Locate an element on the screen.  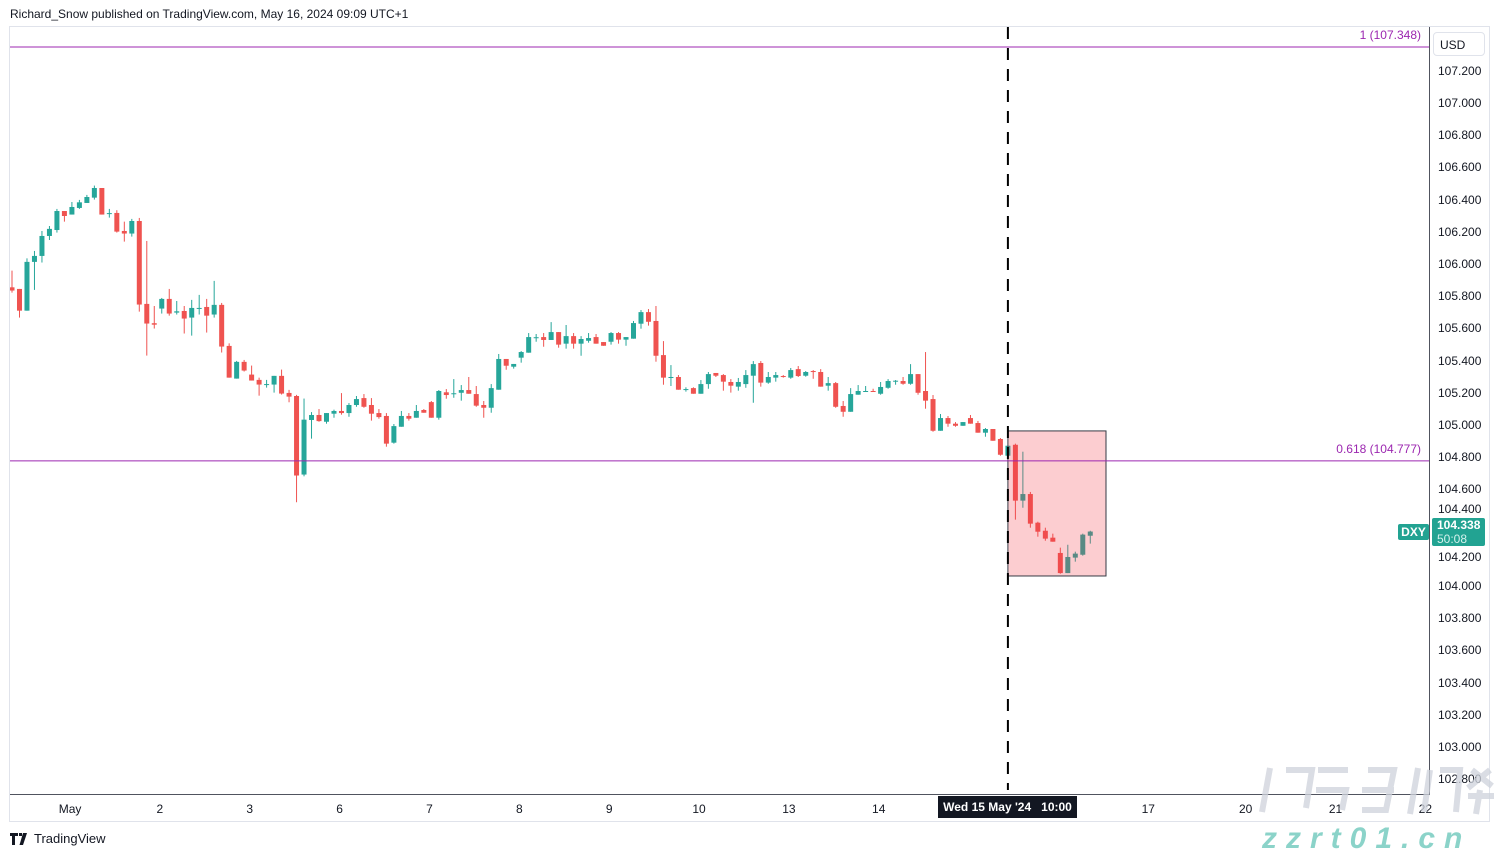
time-axis: May 2 3 6 7 8 9 10 13 14 17 20 21 22 is located at coordinates (721, 808).